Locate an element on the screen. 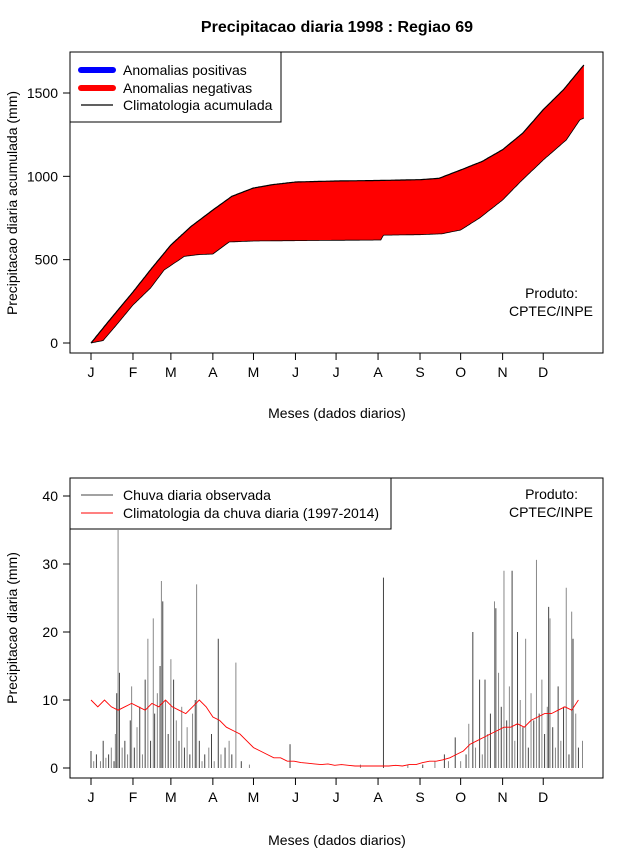 The height and width of the screenshot is (850, 640). y-tick-label: 20 is located at coordinates (50, 632).